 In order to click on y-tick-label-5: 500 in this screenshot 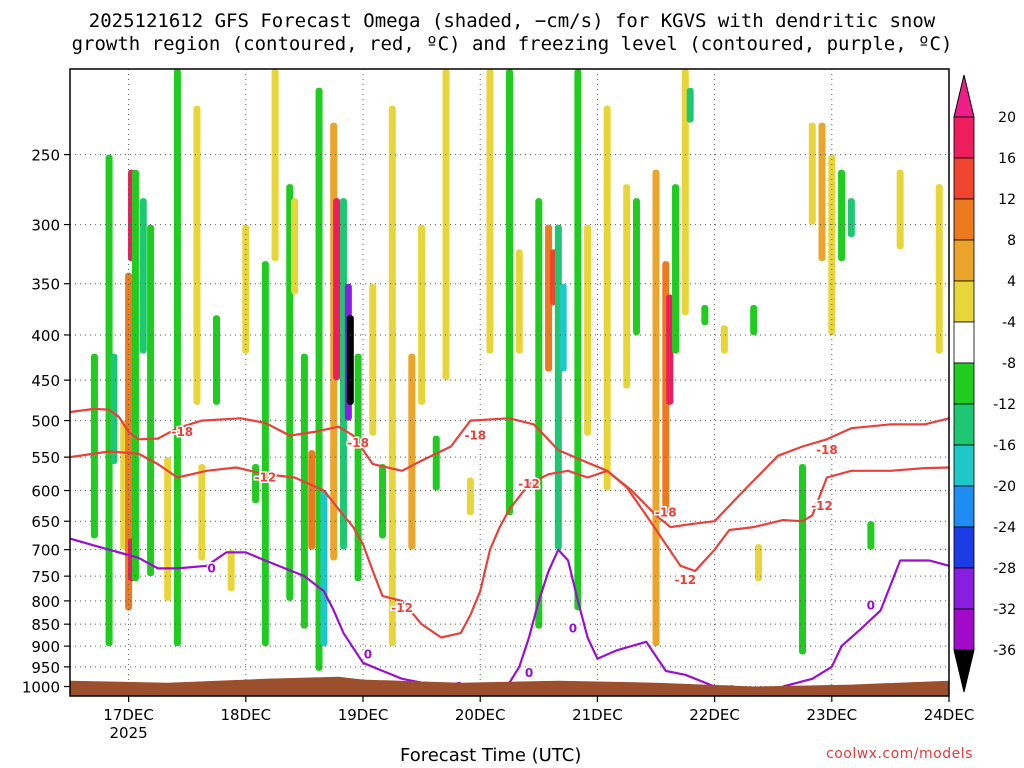, I will do `click(45, 422)`.